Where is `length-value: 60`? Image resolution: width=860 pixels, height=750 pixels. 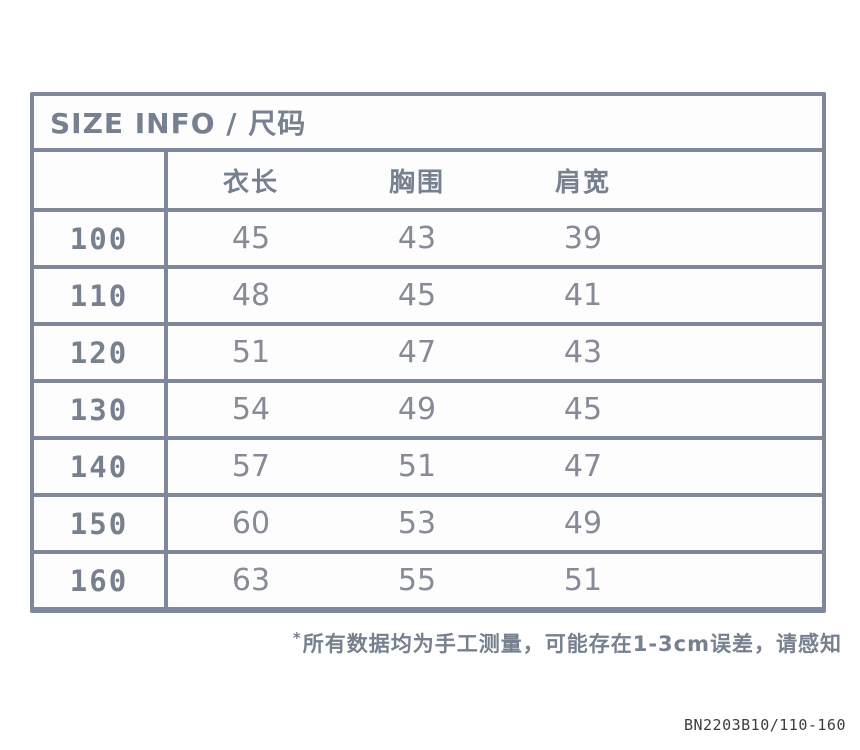
length-value: 60 is located at coordinates (251, 523).